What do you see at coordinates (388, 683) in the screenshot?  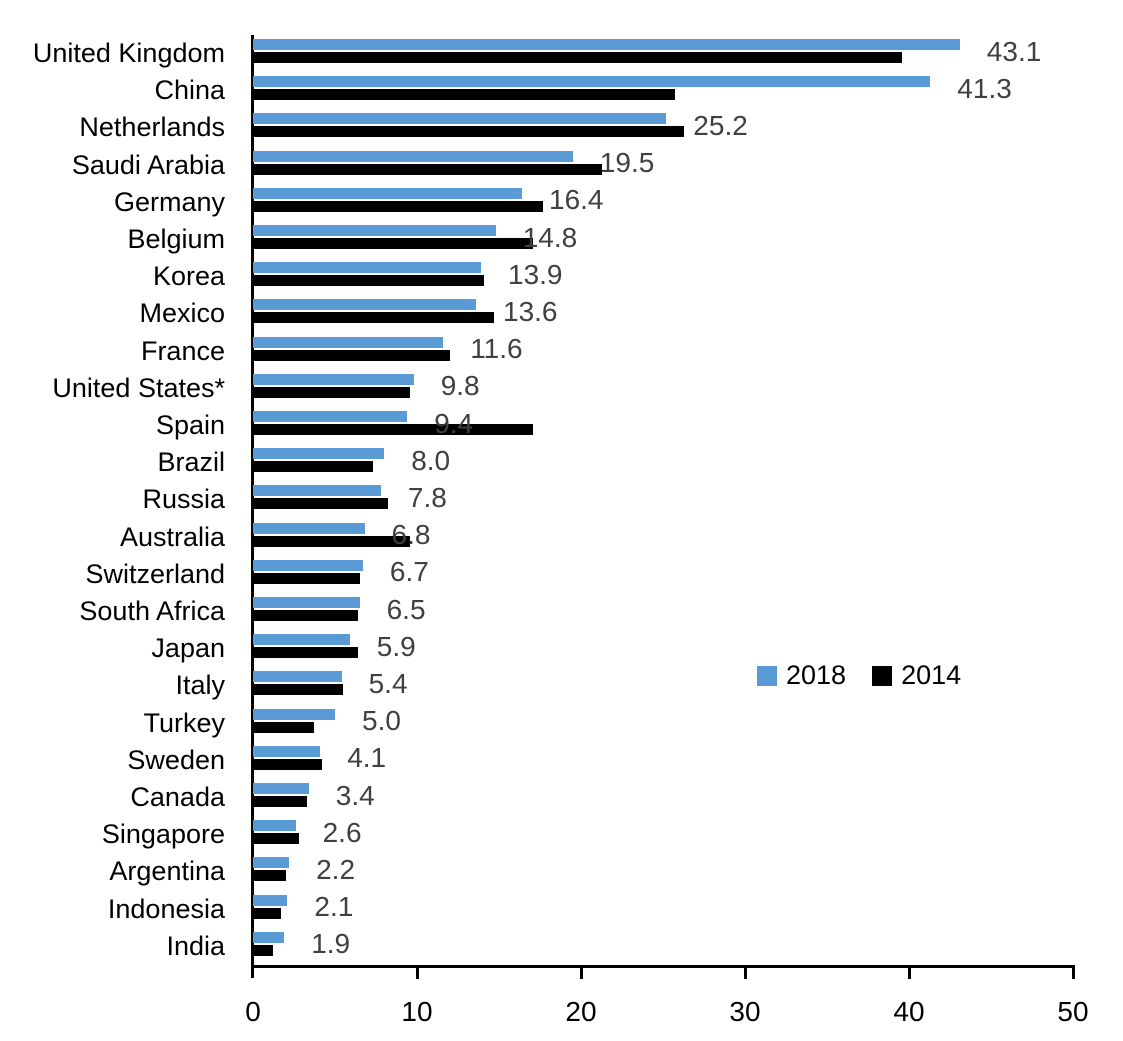 I see `value-label-italy: 5.4` at bounding box center [388, 683].